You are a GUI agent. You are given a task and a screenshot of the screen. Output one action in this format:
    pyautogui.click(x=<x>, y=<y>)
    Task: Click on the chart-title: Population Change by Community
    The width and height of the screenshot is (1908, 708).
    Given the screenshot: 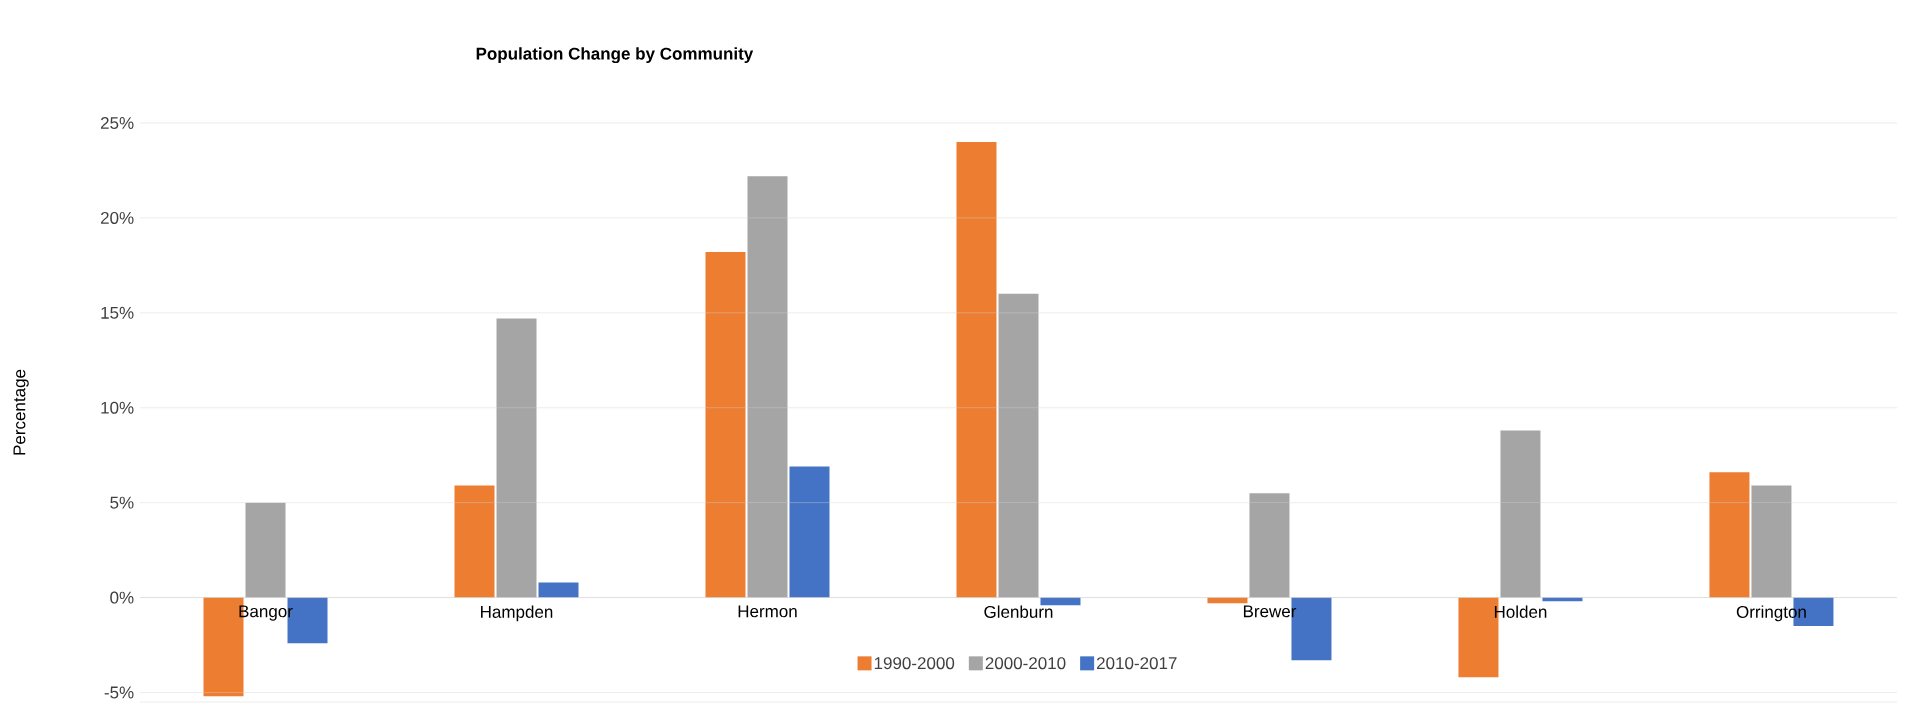 What is the action you would take?
    pyautogui.click(x=615, y=55)
    